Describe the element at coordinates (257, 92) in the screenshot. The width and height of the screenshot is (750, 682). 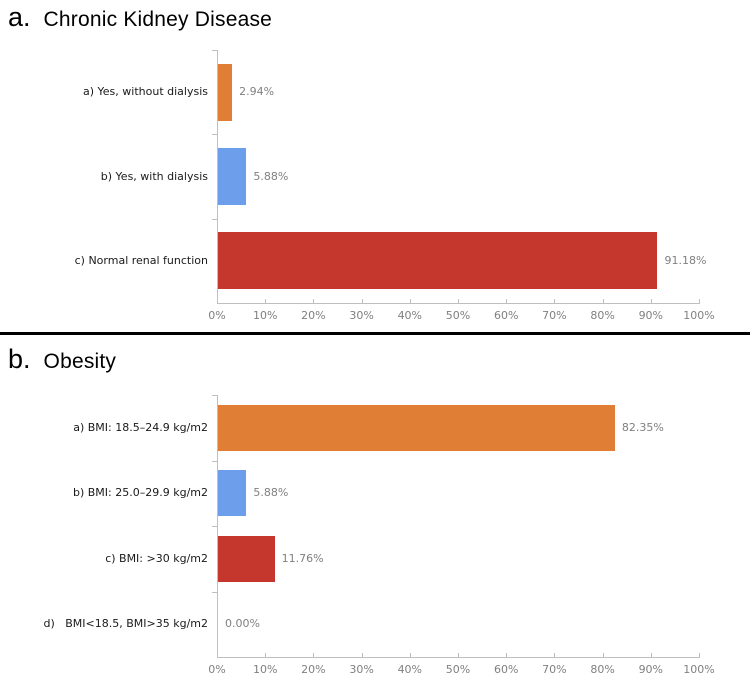
I see `value-label: 2.94%` at that location.